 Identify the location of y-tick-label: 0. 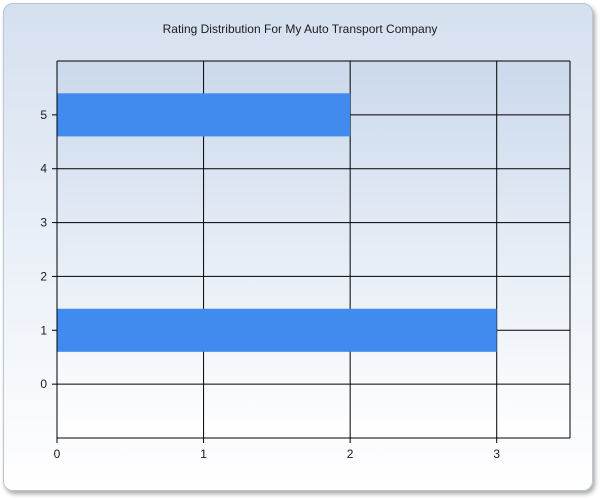
(43, 384).